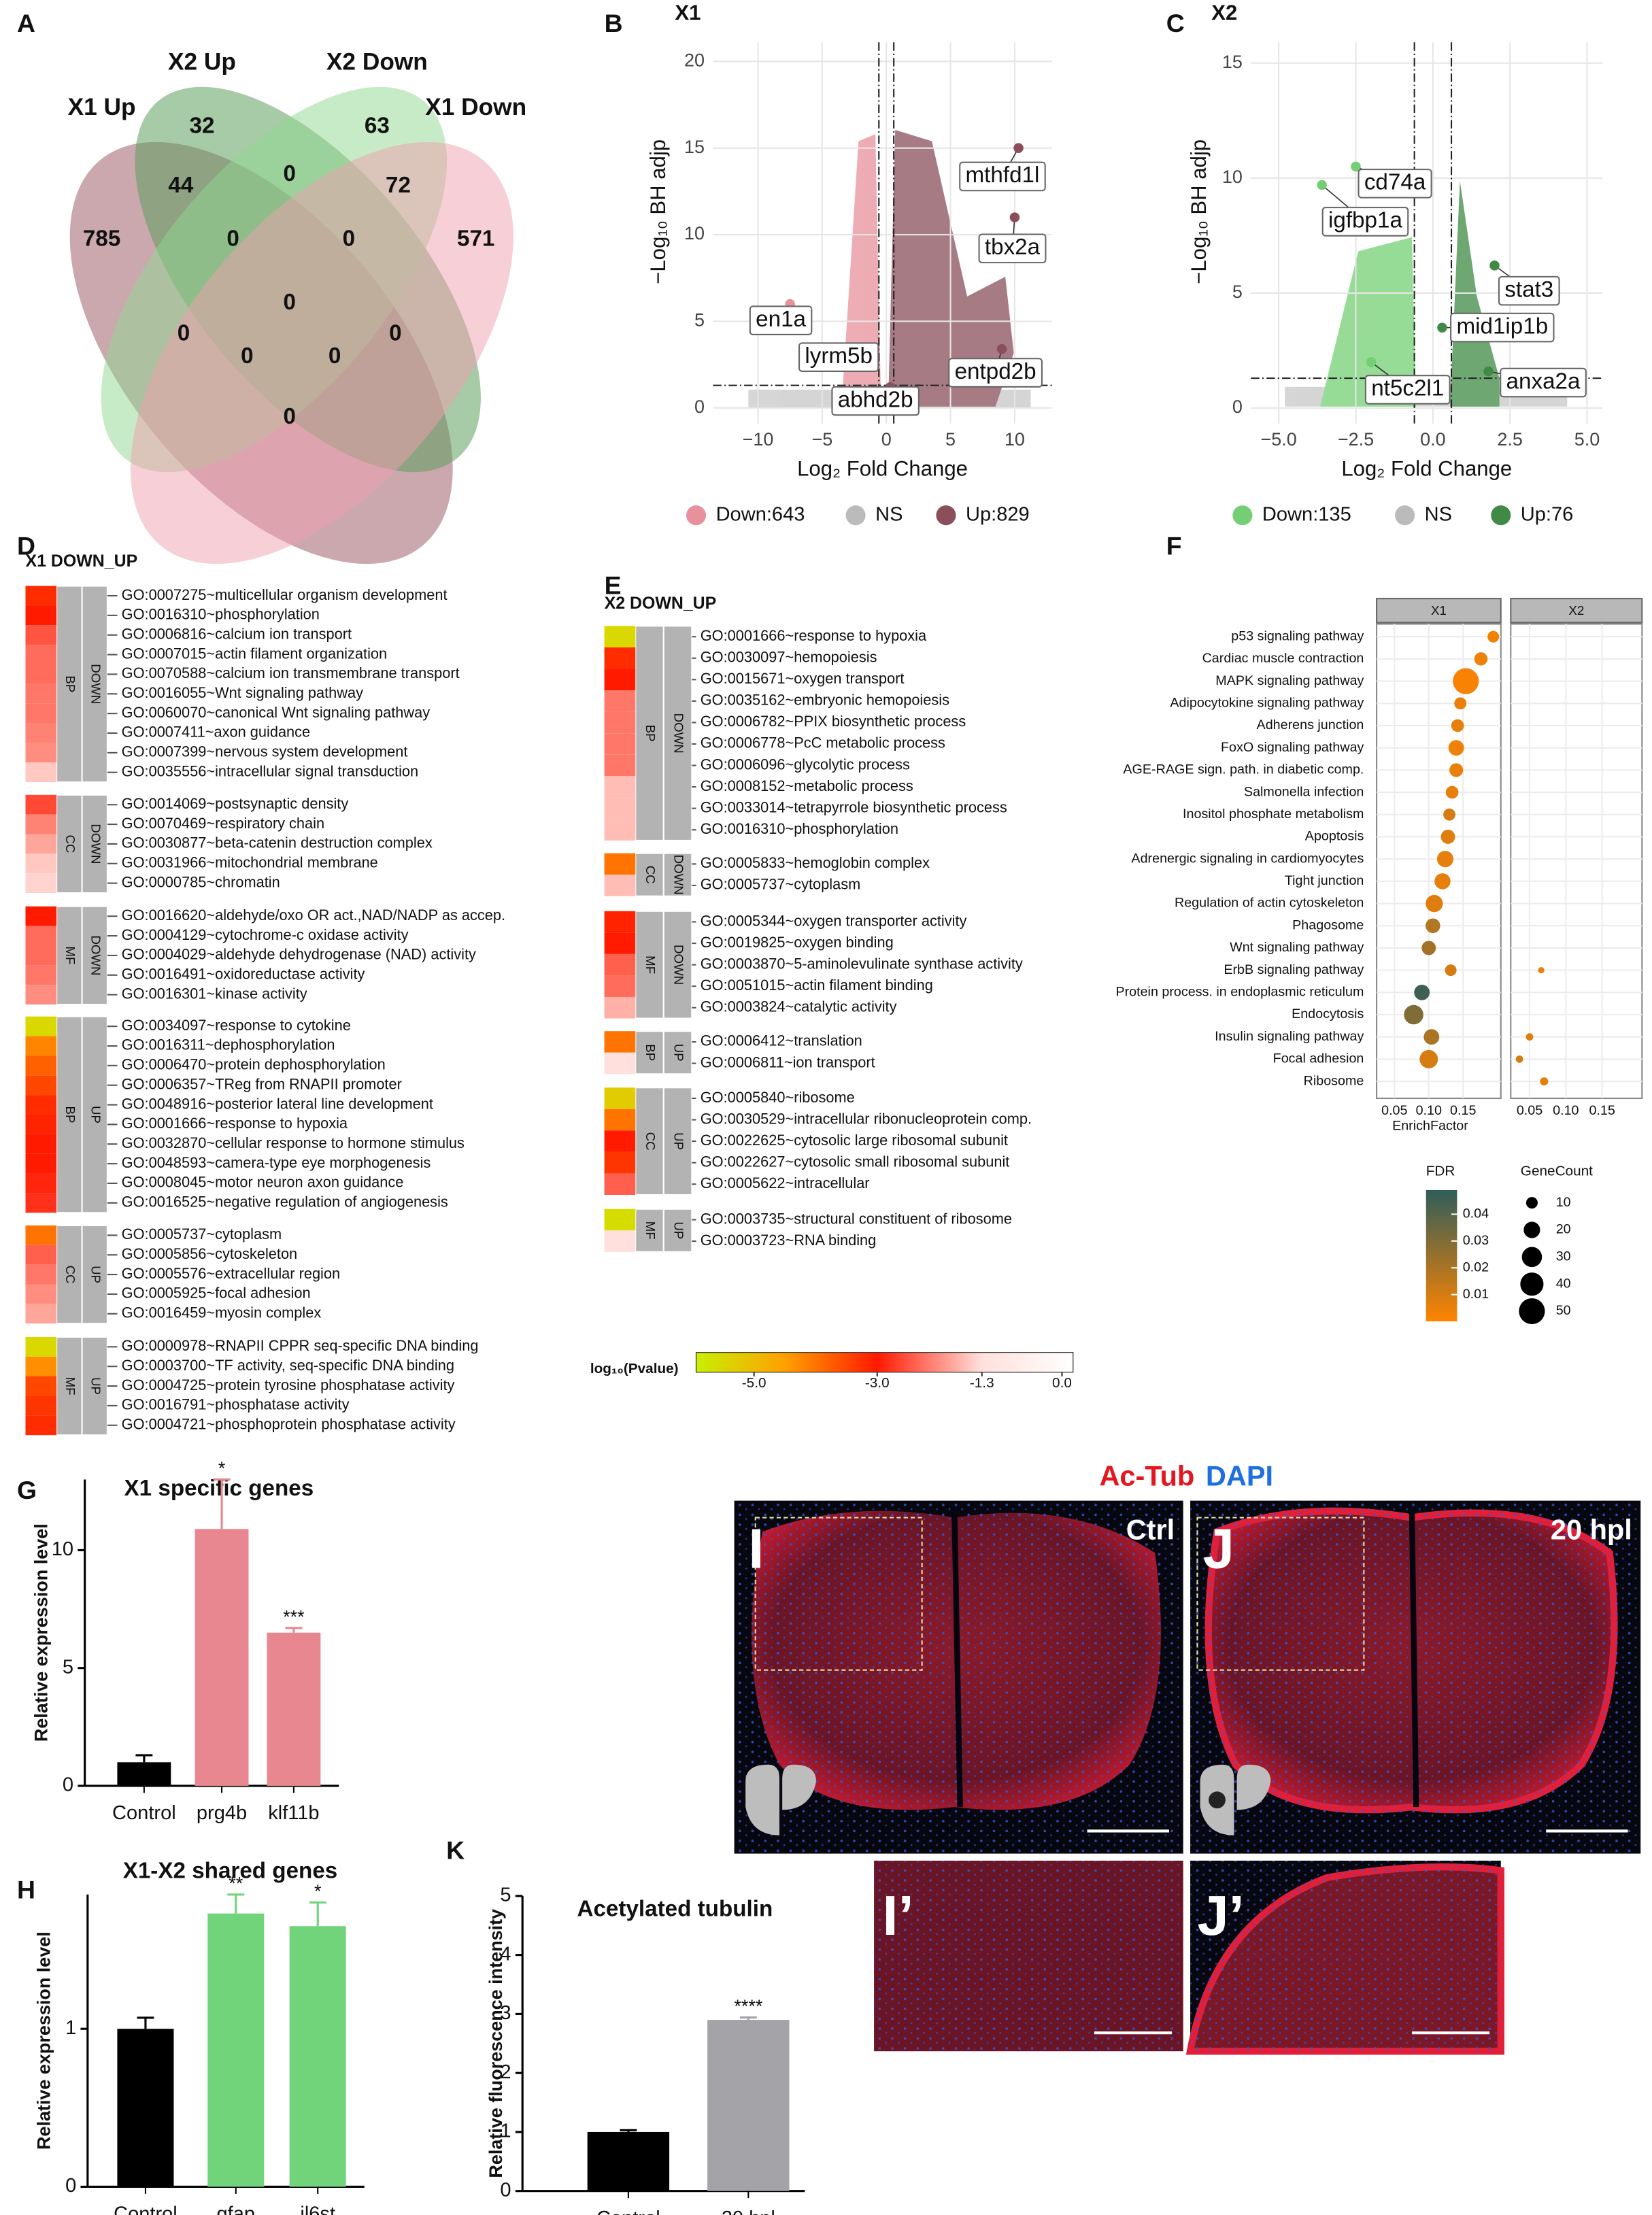  Describe the element at coordinates (761, 514) in the screenshot. I see `legend-label: Down:643` at that location.